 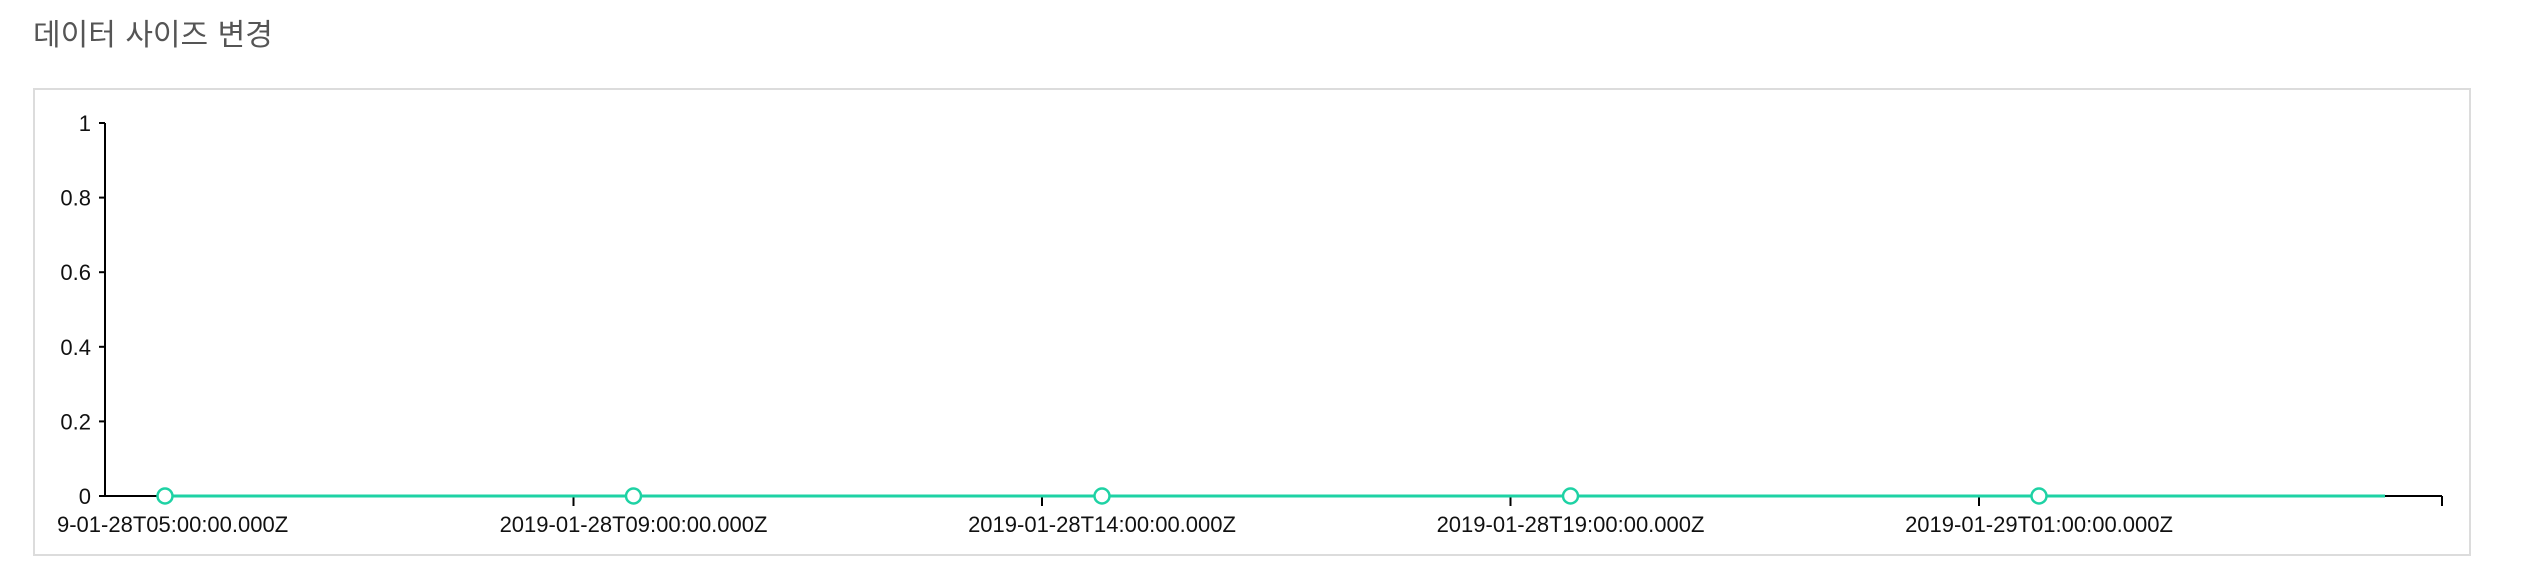 I want to click on y-tick-label: 0.2, so click(x=75, y=421).